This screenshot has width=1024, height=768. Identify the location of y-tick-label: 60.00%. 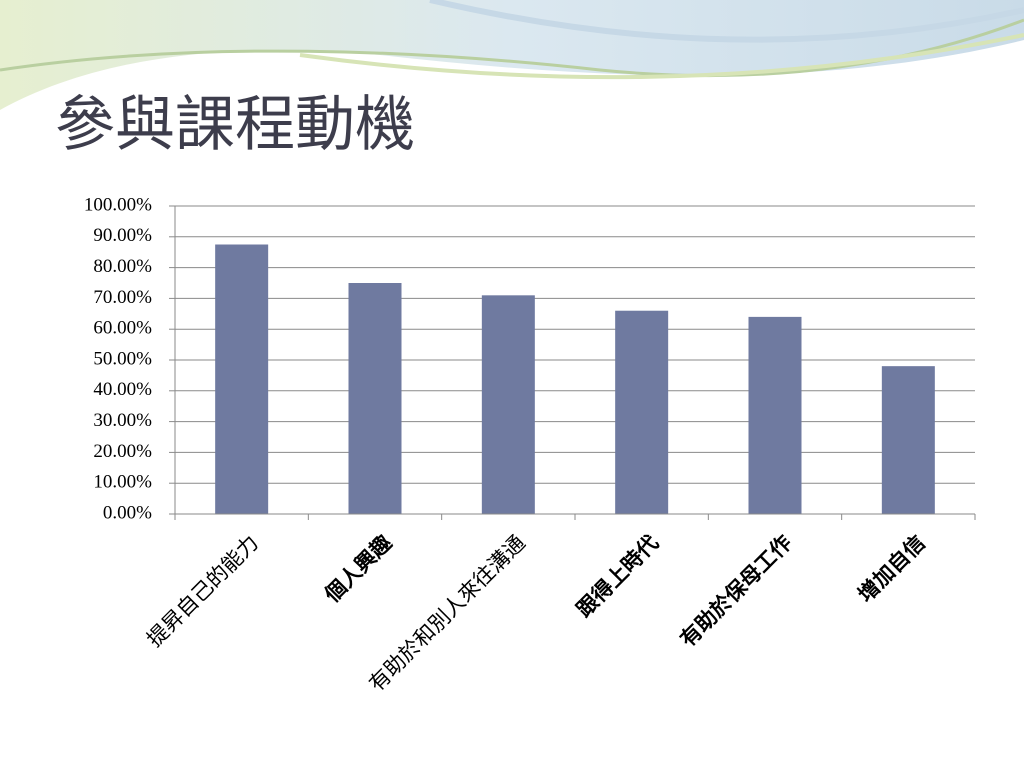
(122, 328).